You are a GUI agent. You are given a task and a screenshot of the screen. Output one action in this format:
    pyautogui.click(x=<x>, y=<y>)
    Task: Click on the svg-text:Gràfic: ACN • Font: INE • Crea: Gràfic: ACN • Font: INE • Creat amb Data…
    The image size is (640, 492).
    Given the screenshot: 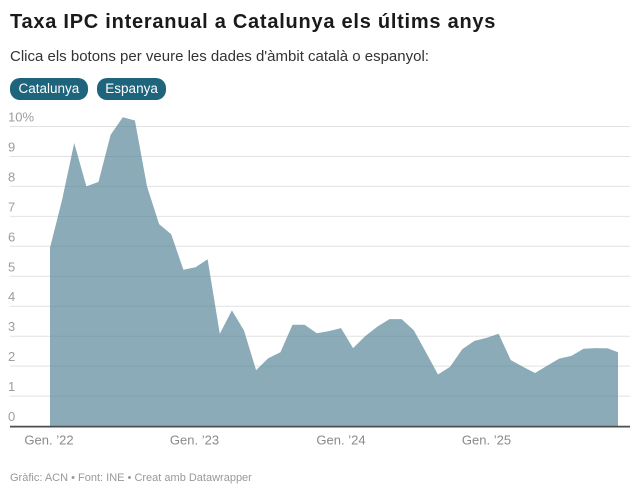 What is the action you would take?
    pyautogui.click(x=131, y=478)
    